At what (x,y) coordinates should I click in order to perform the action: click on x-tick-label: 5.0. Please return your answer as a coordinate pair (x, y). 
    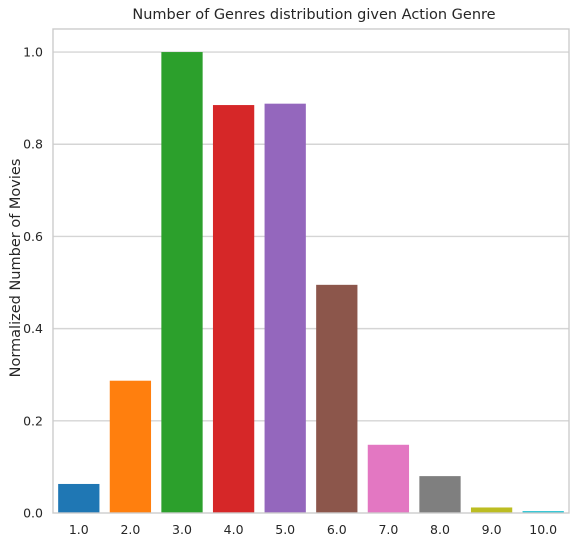
    Looking at the image, I should click on (285, 529).